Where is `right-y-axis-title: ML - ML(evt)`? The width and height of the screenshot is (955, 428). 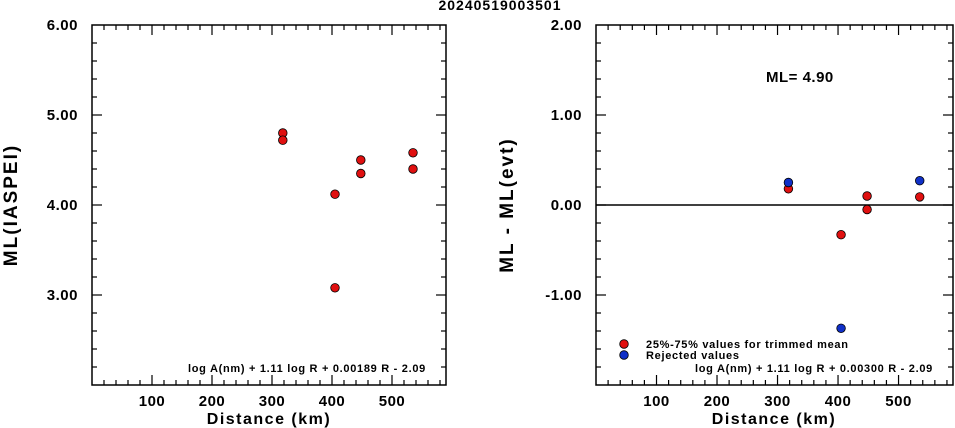 right-y-axis-title: ML - ML(evt) is located at coordinates (507, 205).